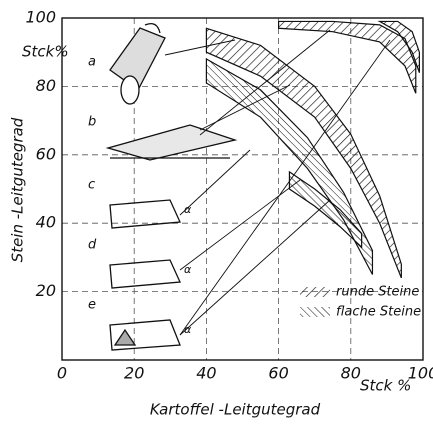 Image resolution: width=433 pixels, height=426 pixels. What do you see at coordinates (46, 153) in the screenshot?
I see `y-tick-label: 60` at bounding box center [46, 153].